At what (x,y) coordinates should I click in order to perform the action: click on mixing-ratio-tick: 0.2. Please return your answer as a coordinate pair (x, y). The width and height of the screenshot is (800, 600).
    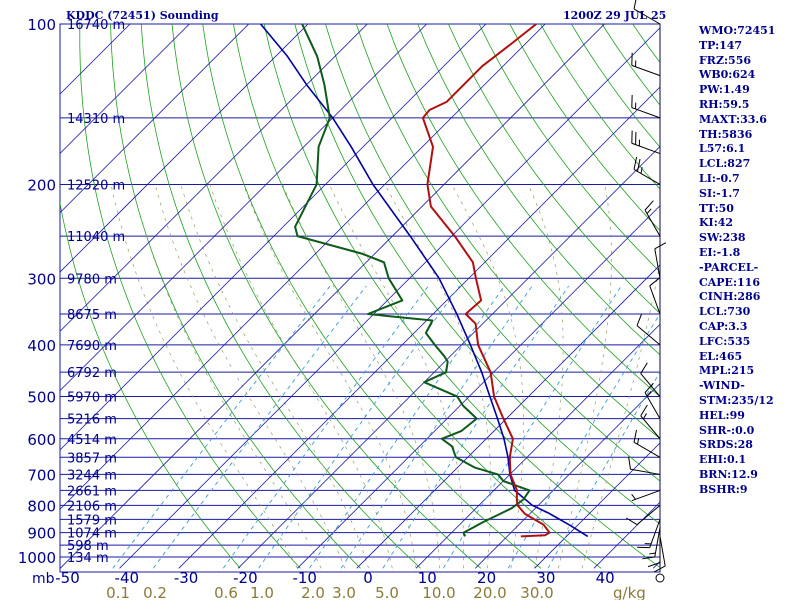
    Looking at the image, I should click on (155, 592).